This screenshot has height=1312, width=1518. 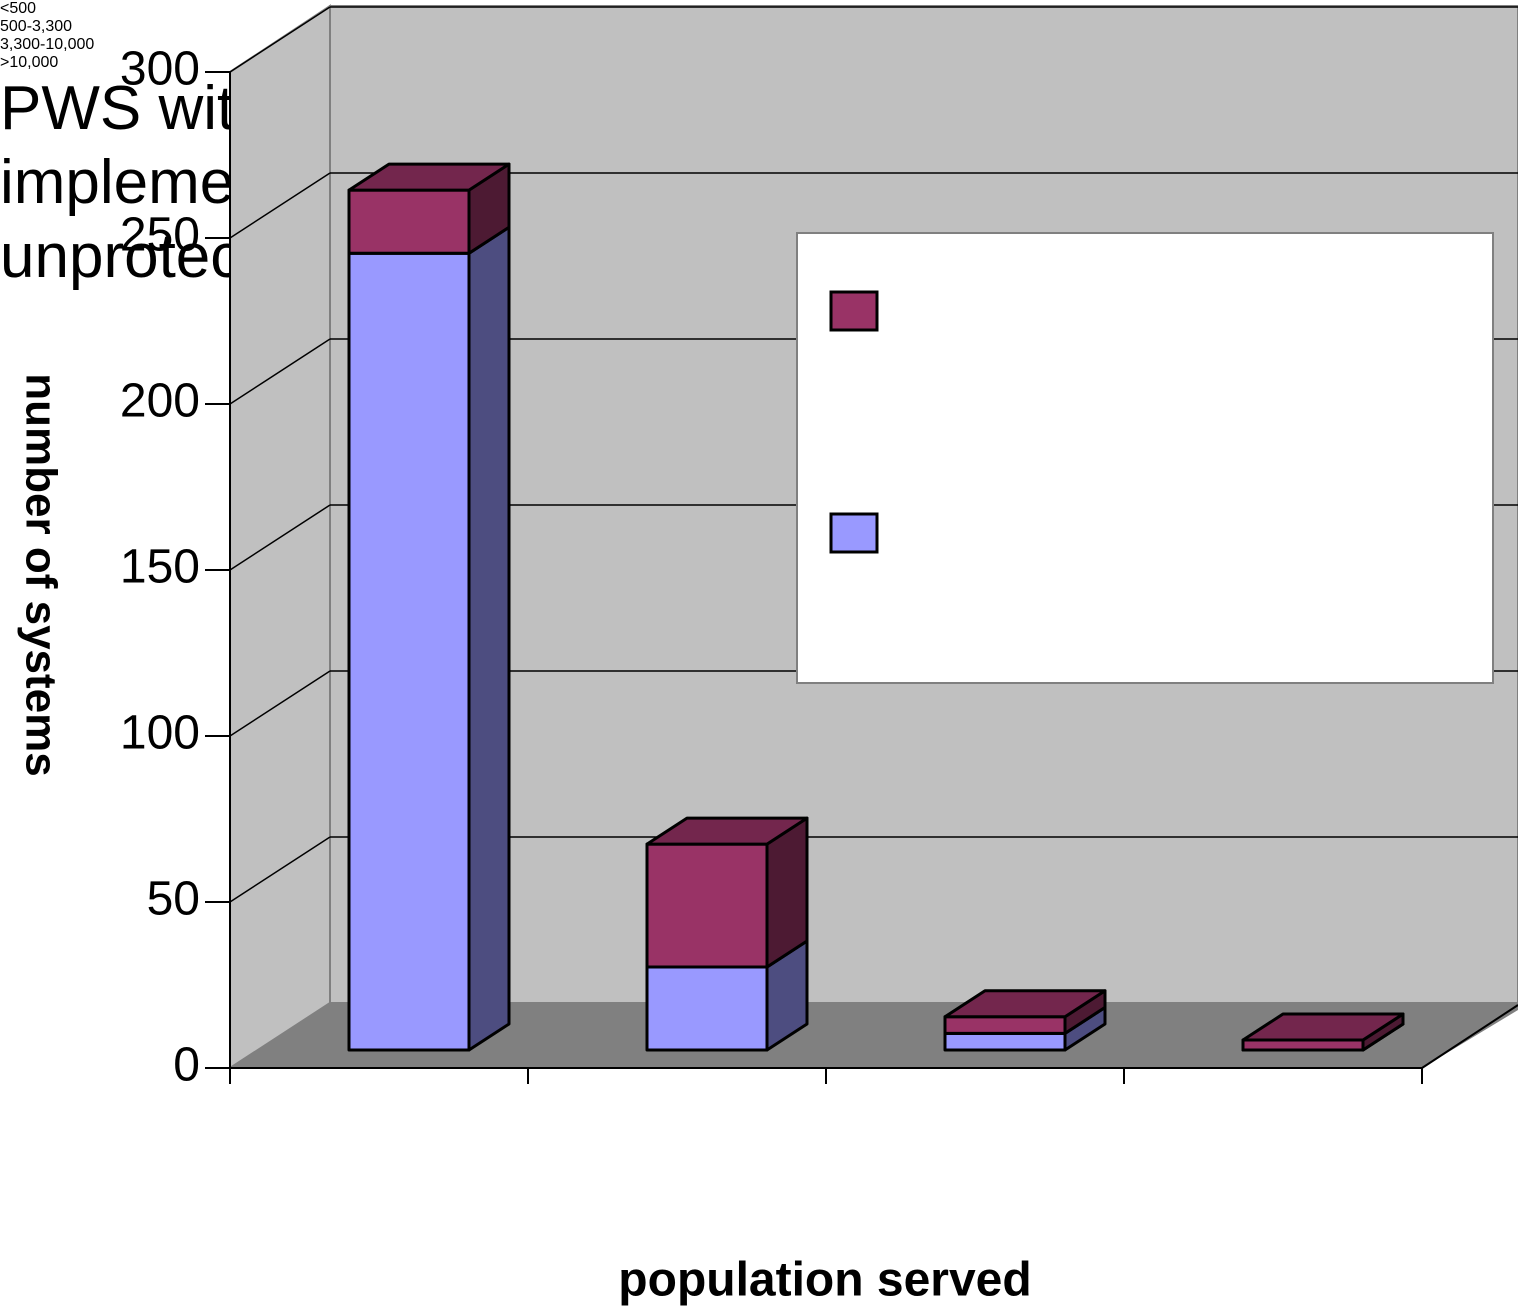 I want to click on floor-edge, so click(x=1469, y=1036).